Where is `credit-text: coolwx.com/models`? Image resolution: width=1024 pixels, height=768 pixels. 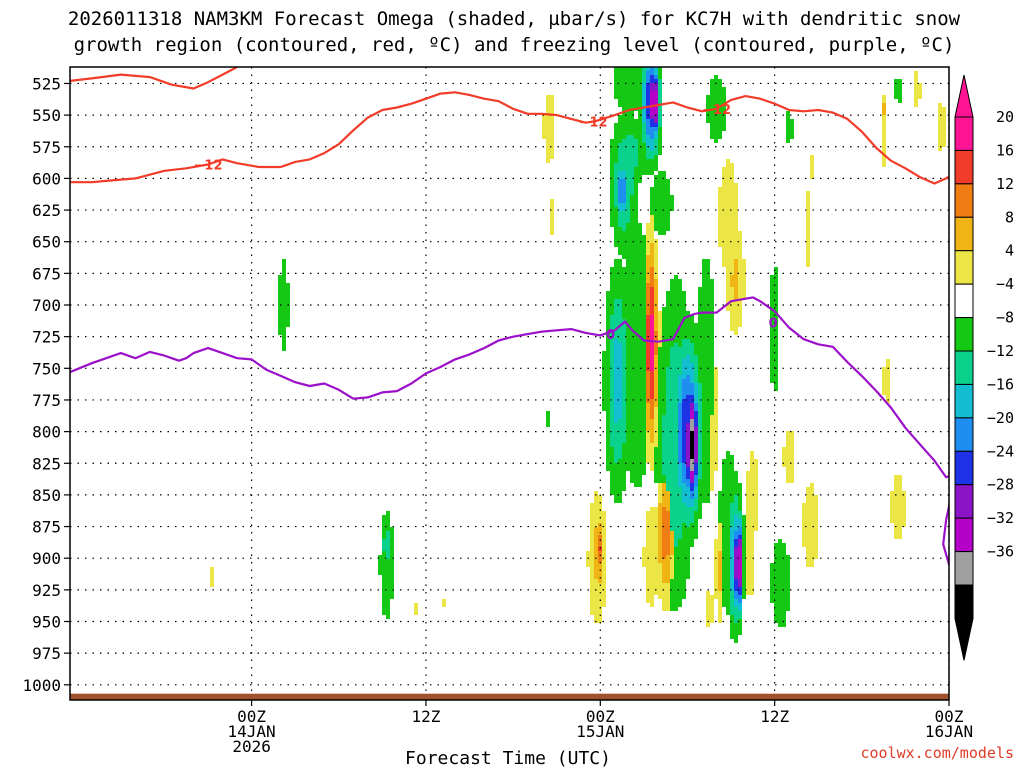 credit-text: coolwx.com/models is located at coordinates (937, 753).